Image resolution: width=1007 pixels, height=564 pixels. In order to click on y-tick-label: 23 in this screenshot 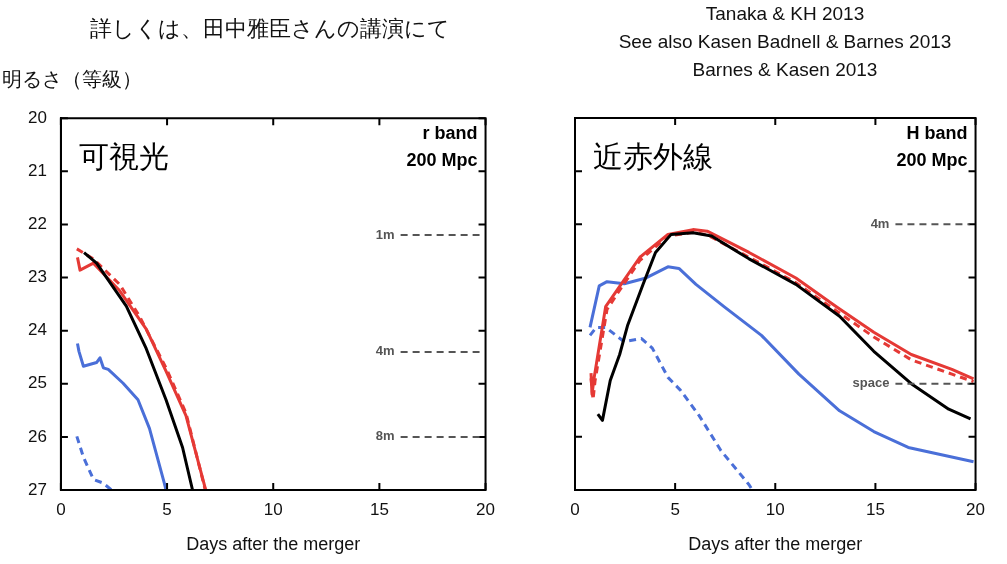, I will do `click(37, 277)`.